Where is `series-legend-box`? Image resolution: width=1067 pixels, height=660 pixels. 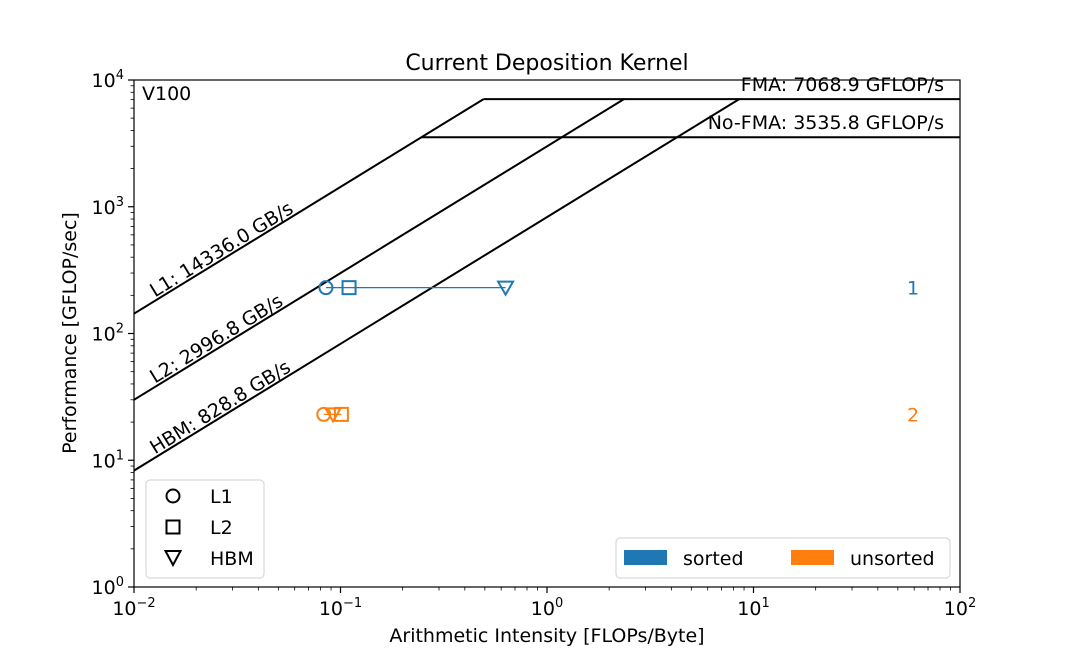
series-legend-box is located at coordinates (783, 558).